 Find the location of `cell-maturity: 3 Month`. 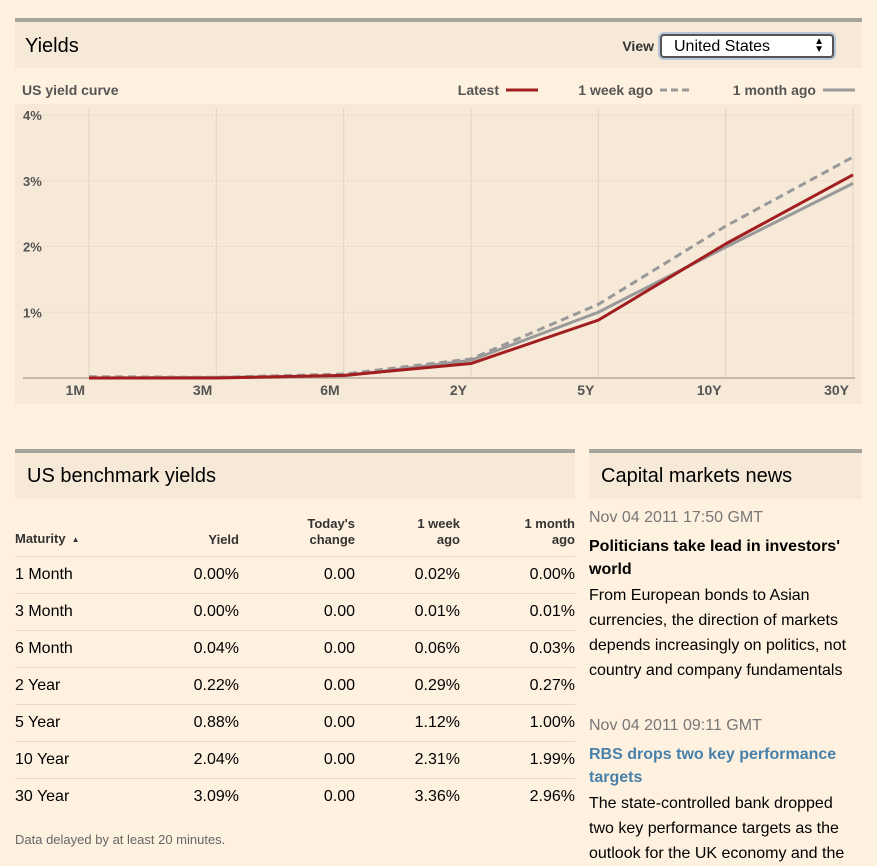

cell-maturity: 3 Month is located at coordinates (70, 612).